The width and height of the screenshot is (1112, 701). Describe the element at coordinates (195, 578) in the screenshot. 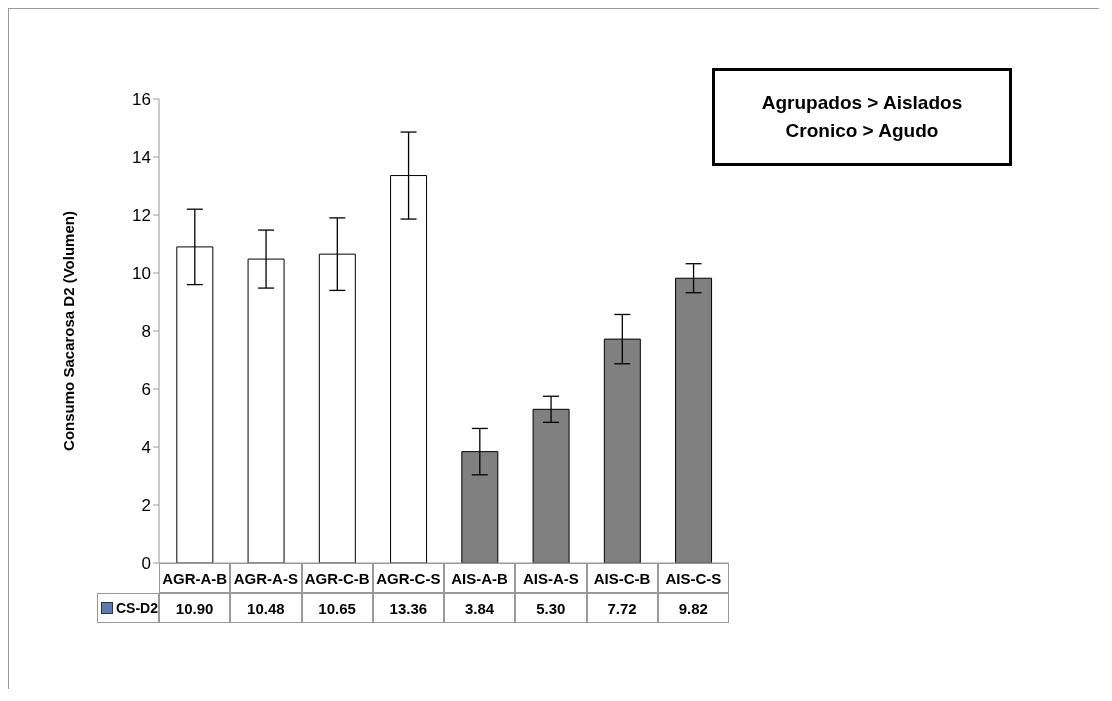

I see `x-tick-label: AGR-A-B` at that location.